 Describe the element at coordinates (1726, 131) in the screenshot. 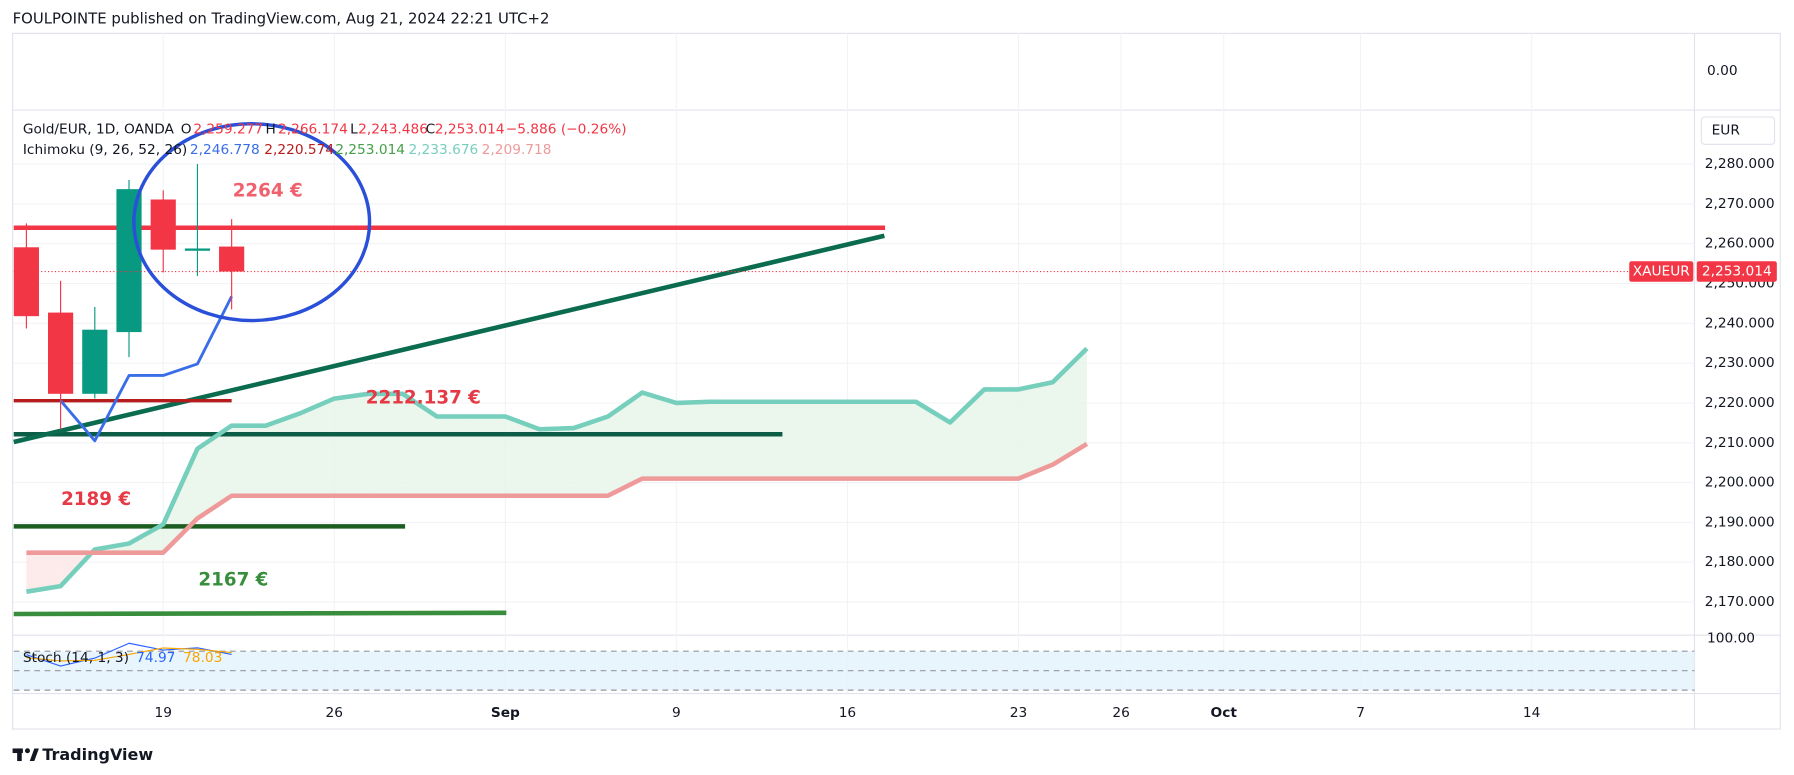

I see `currency: EUR` at that location.